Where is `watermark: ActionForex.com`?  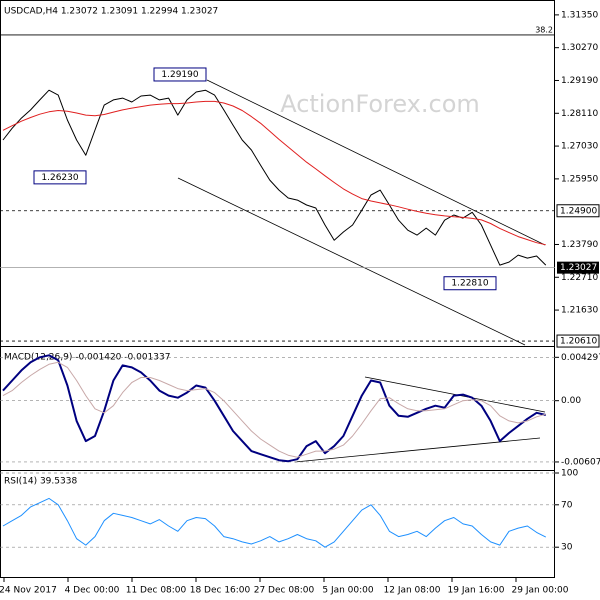
watermark: ActionForex.com is located at coordinates (380, 104).